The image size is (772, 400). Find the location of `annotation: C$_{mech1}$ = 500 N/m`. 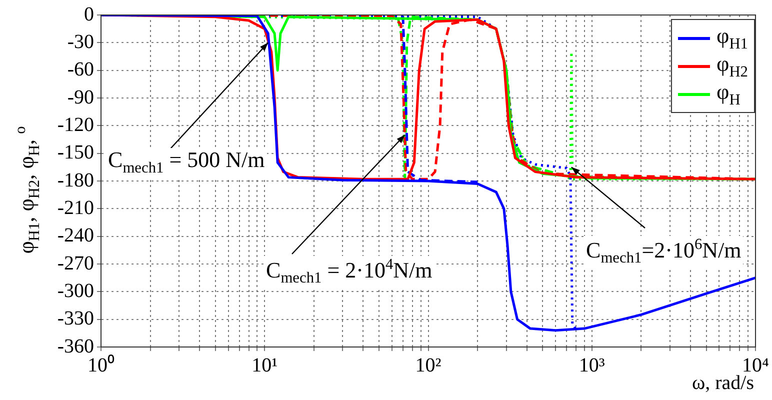

annotation: C$_{mech1}$ = 500 N/m is located at coordinates (186, 162).